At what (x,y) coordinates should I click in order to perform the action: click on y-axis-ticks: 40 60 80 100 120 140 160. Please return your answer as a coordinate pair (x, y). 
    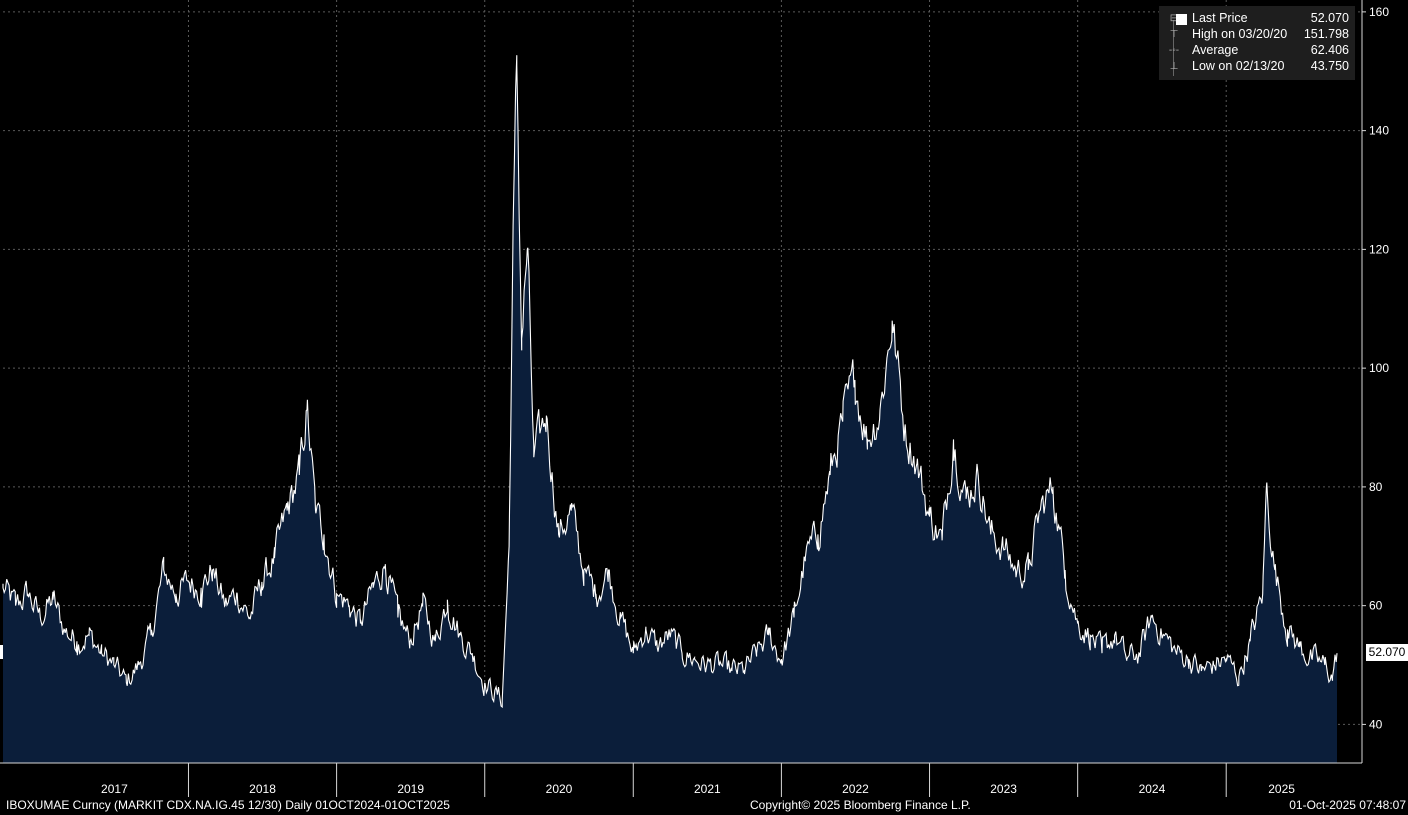
    Looking at the image, I should click on (1375, 368).